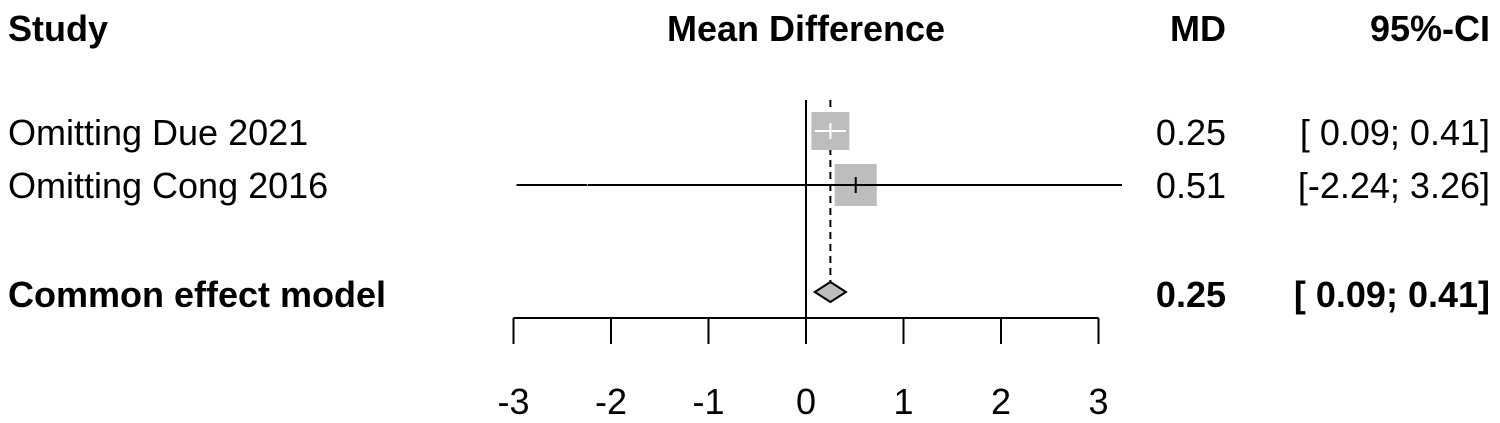 This screenshot has width=1500, height=423. What do you see at coordinates (806, 401) in the screenshot?
I see `x-axis-tick-label: 0` at bounding box center [806, 401].